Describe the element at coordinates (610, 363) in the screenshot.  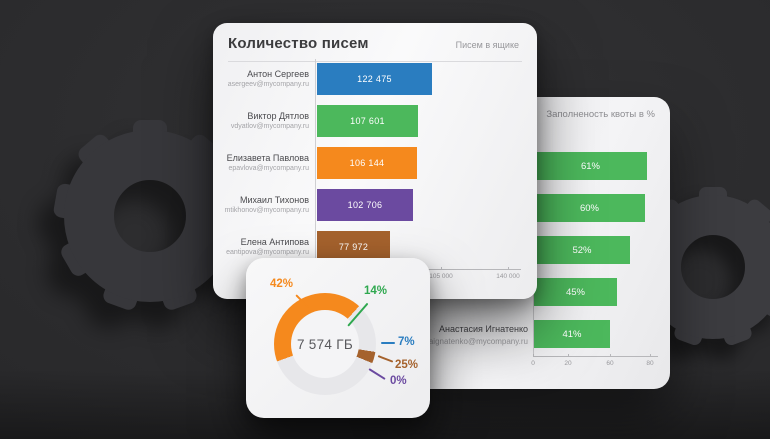
I see `axis-tick-label: 60` at that location.